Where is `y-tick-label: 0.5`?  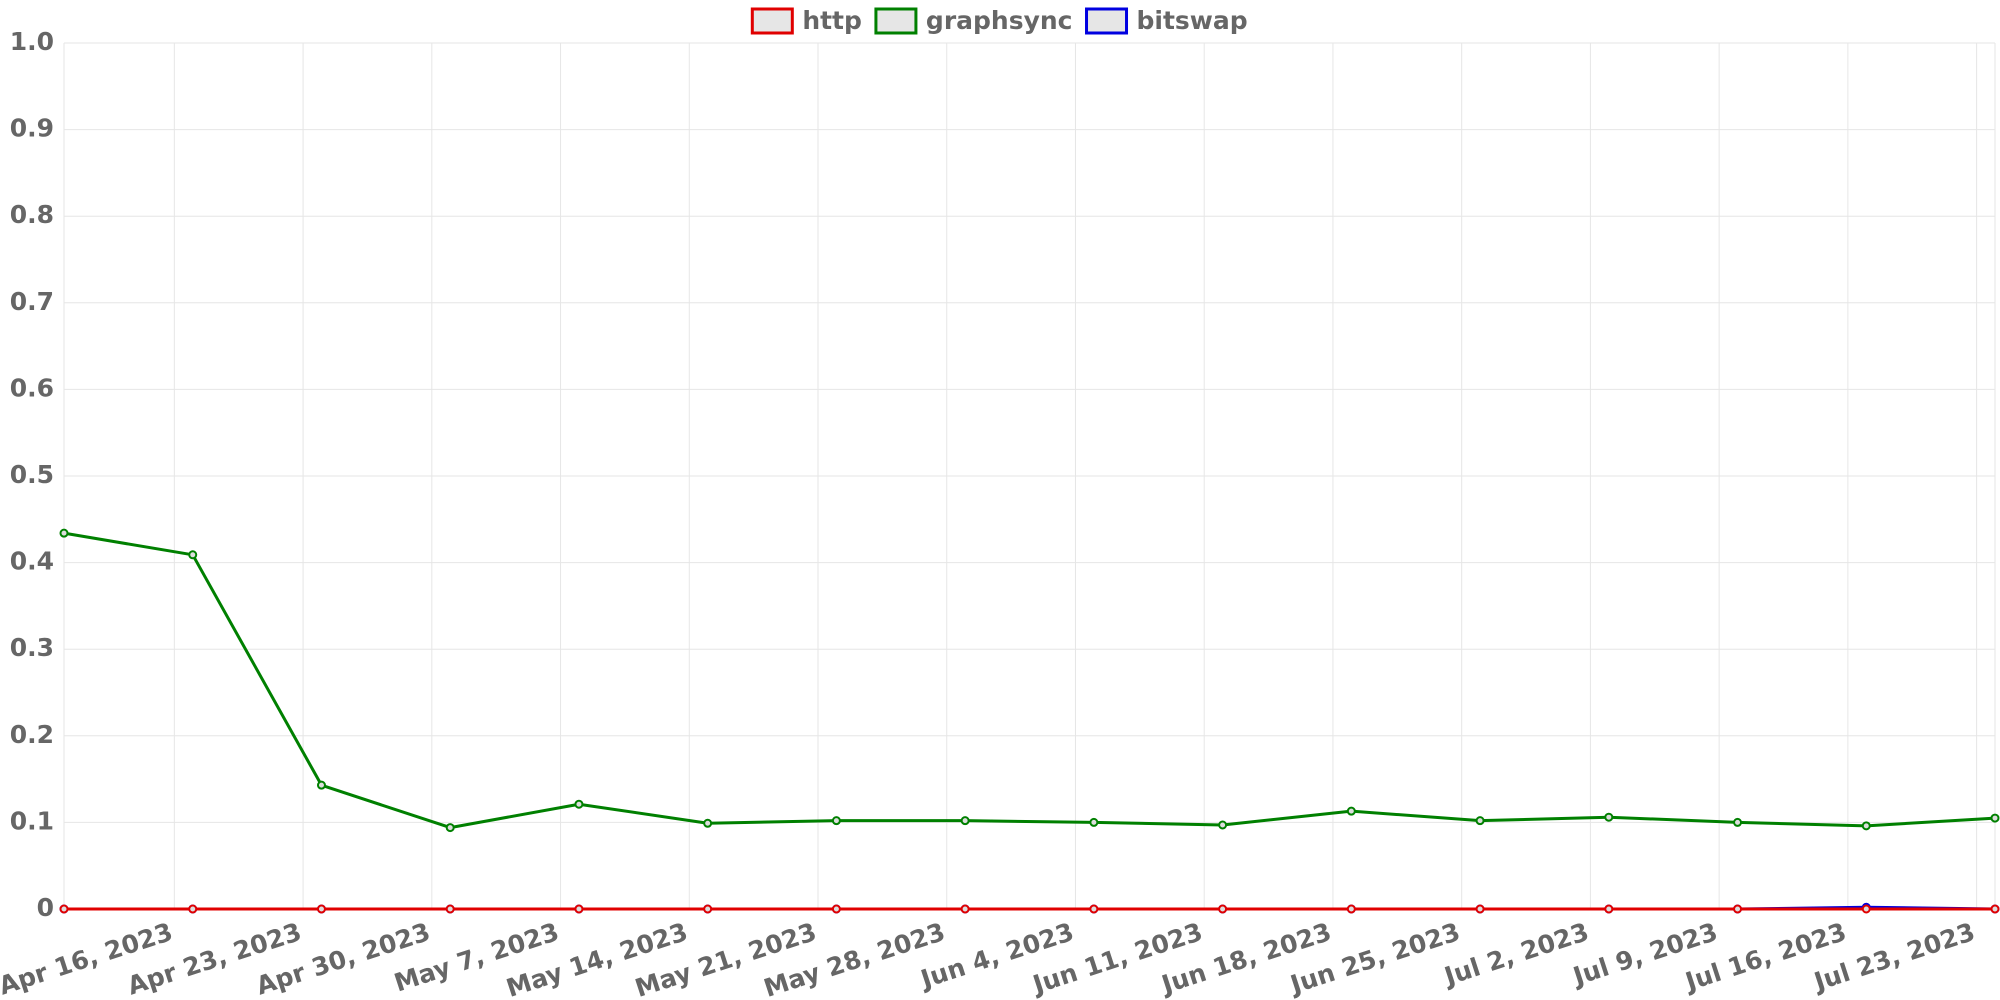
y-tick-label: 0.5 is located at coordinates (32, 474).